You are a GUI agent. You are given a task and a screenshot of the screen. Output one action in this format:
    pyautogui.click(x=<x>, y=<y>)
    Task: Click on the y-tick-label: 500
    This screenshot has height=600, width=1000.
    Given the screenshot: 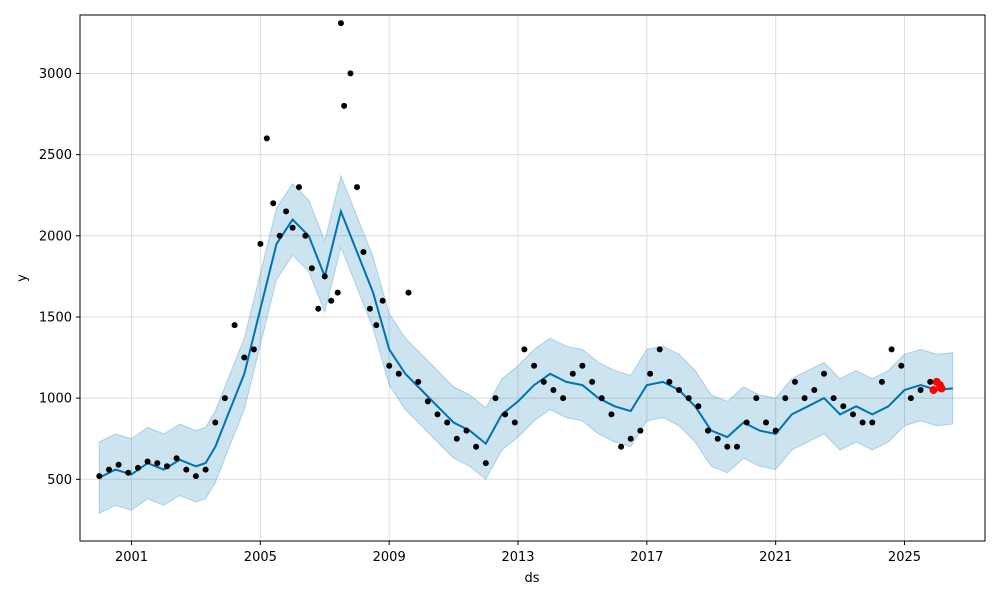 What is the action you would take?
    pyautogui.click(x=59, y=480)
    